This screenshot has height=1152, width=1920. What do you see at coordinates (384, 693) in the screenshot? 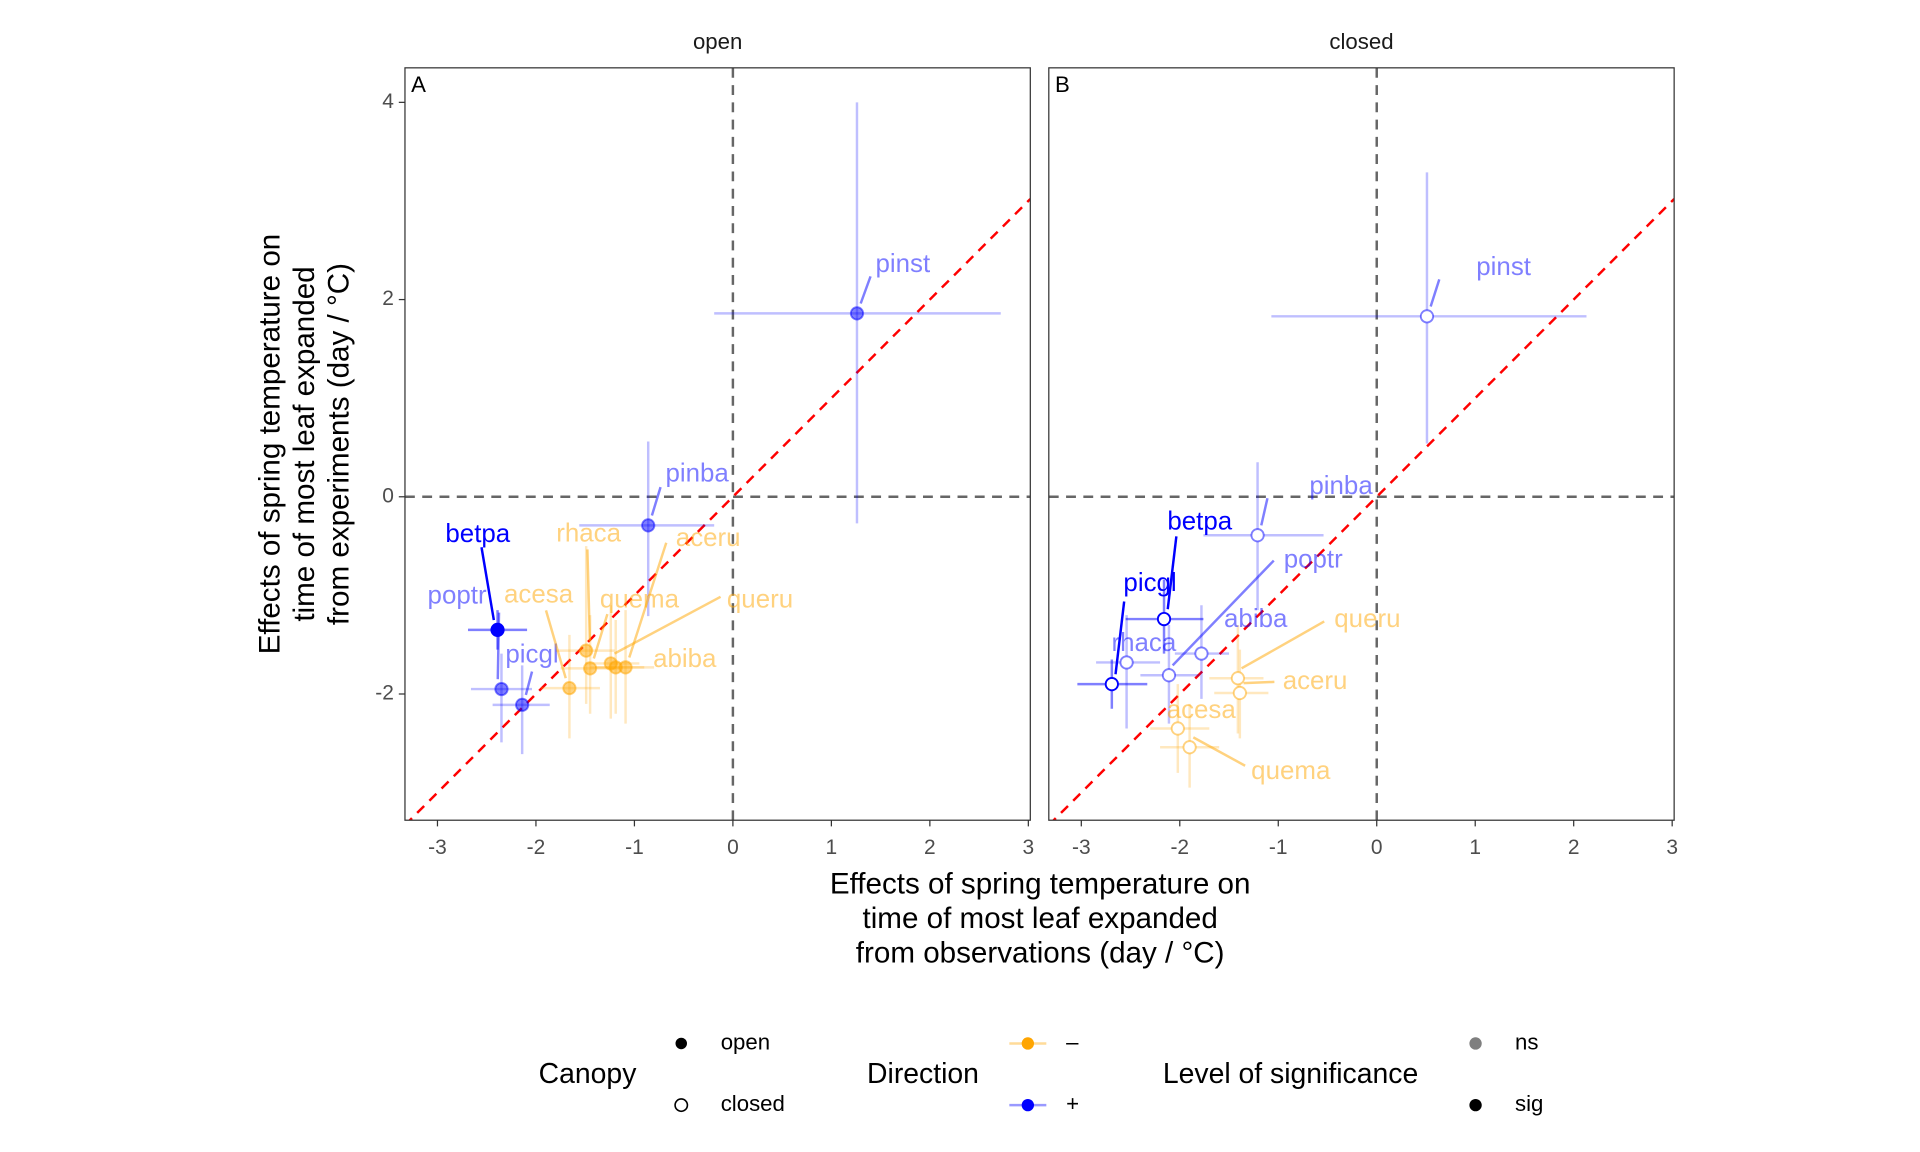
I see `y-tick-label: -2` at bounding box center [384, 693].